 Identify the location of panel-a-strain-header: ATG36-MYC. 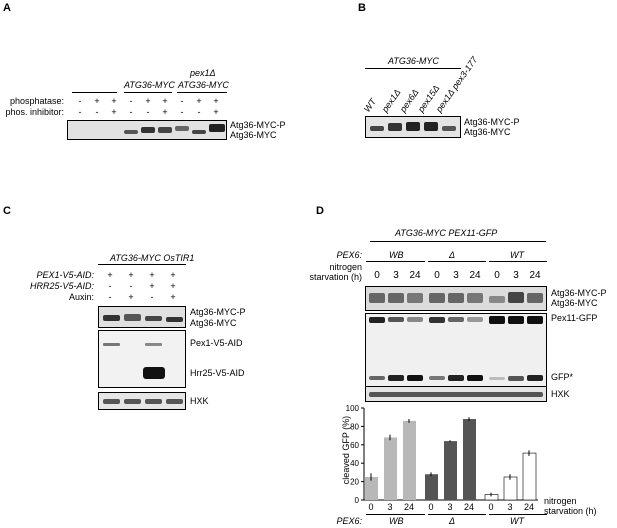
(149, 85).